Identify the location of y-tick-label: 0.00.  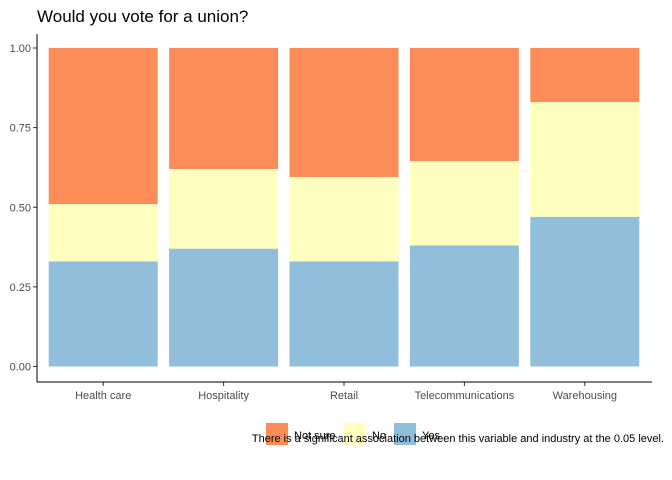
(20, 368).